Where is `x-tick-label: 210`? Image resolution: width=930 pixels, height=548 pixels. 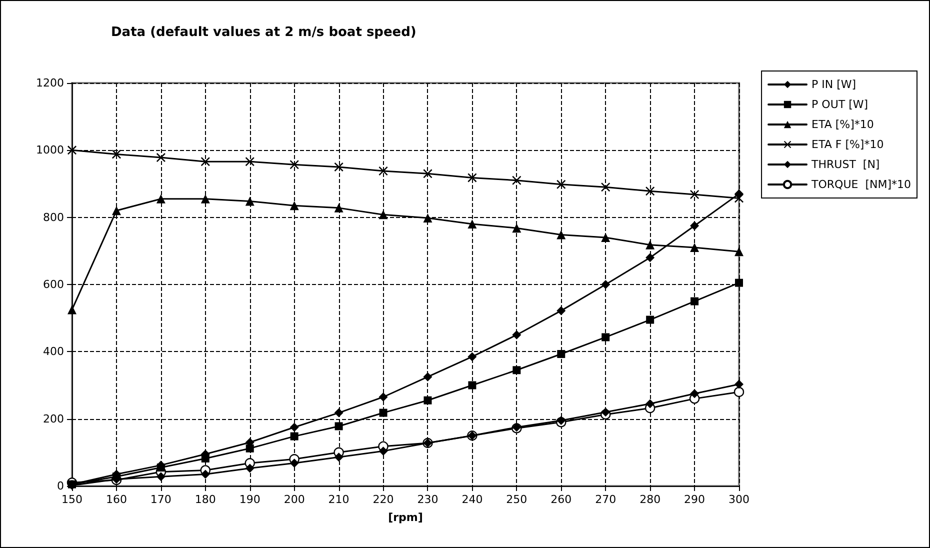 x-tick-label: 210 is located at coordinates (339, 499).